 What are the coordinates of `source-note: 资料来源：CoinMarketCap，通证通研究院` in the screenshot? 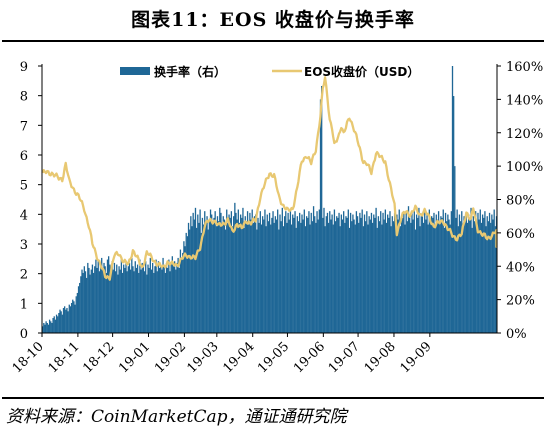 It's located at (176, 417).